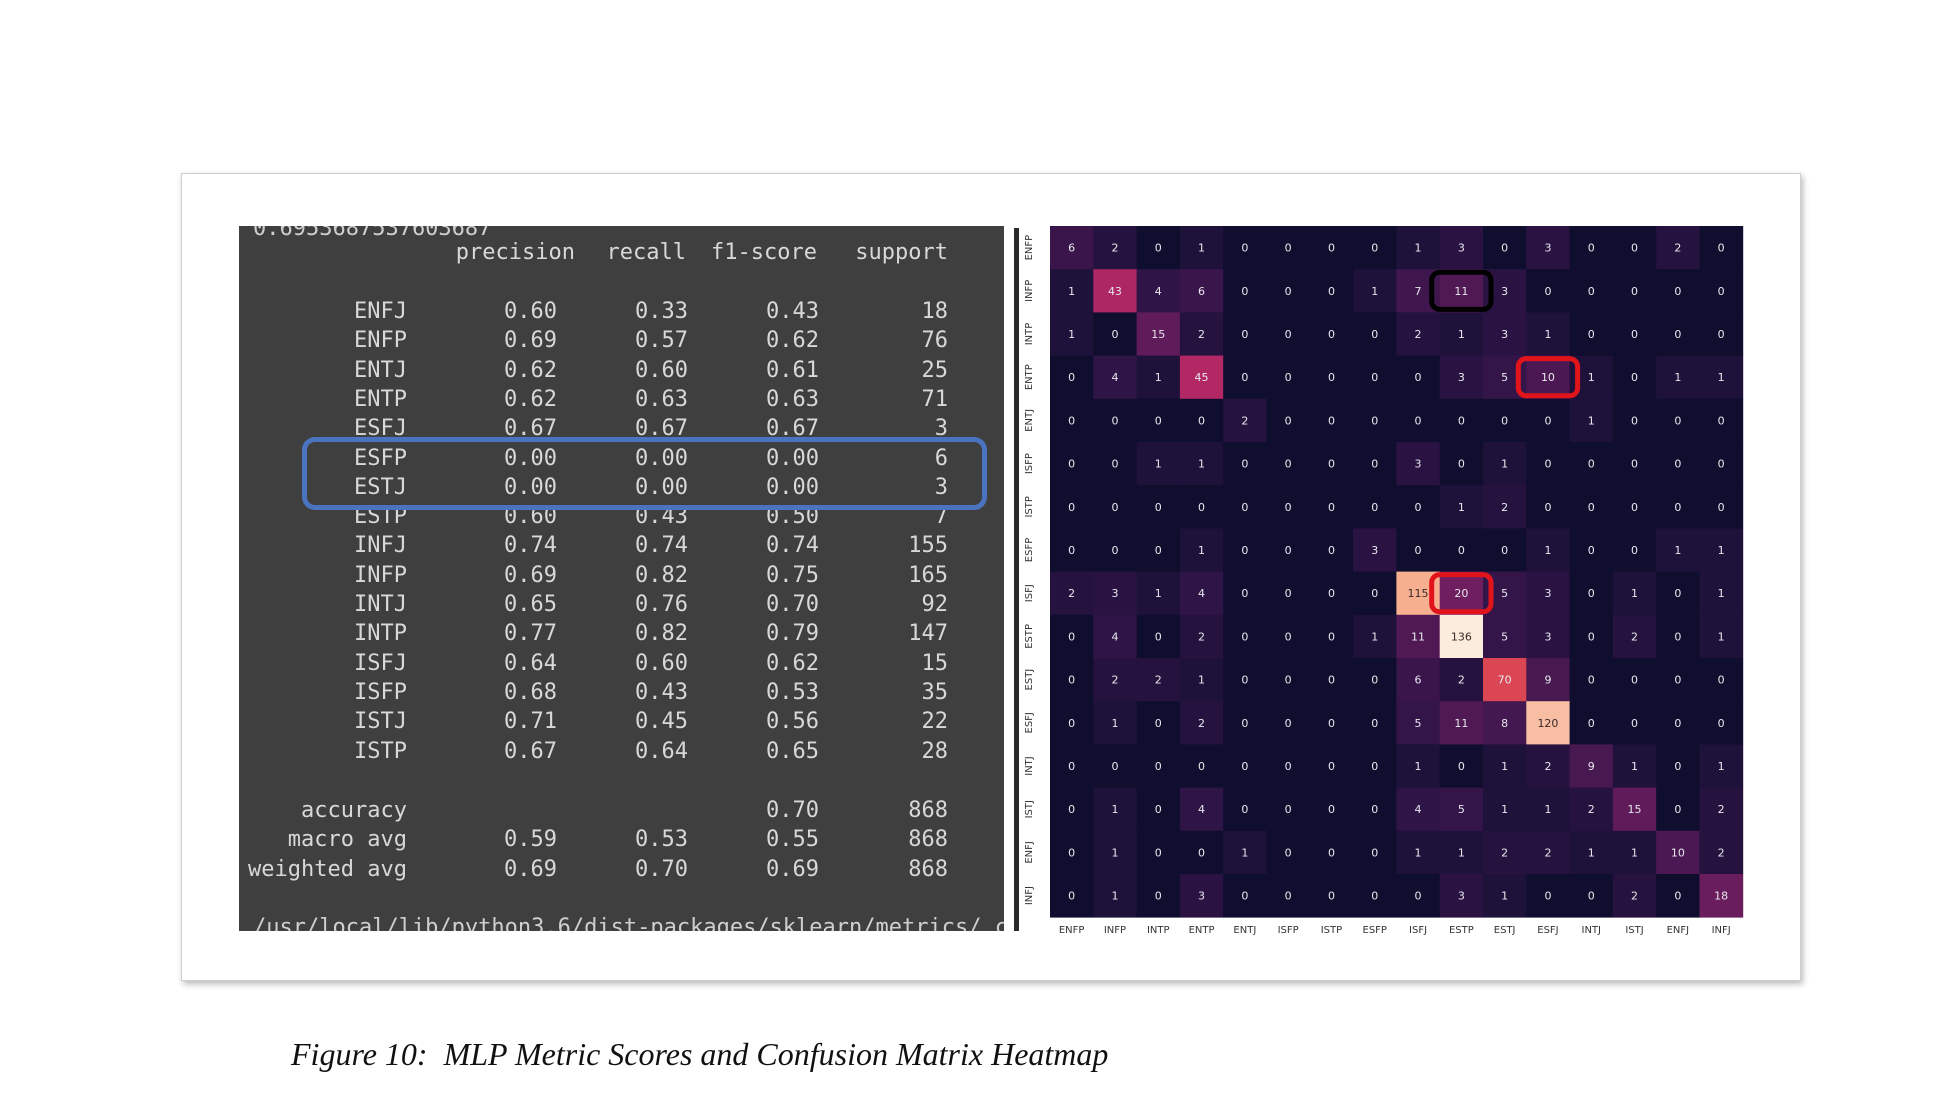 This screenshot has width=1952, height=1100. What do you see at coordinates (380, 546) in the screenshot?
I see `report-cell-label: INFJ` at bounding box center [380, 546].